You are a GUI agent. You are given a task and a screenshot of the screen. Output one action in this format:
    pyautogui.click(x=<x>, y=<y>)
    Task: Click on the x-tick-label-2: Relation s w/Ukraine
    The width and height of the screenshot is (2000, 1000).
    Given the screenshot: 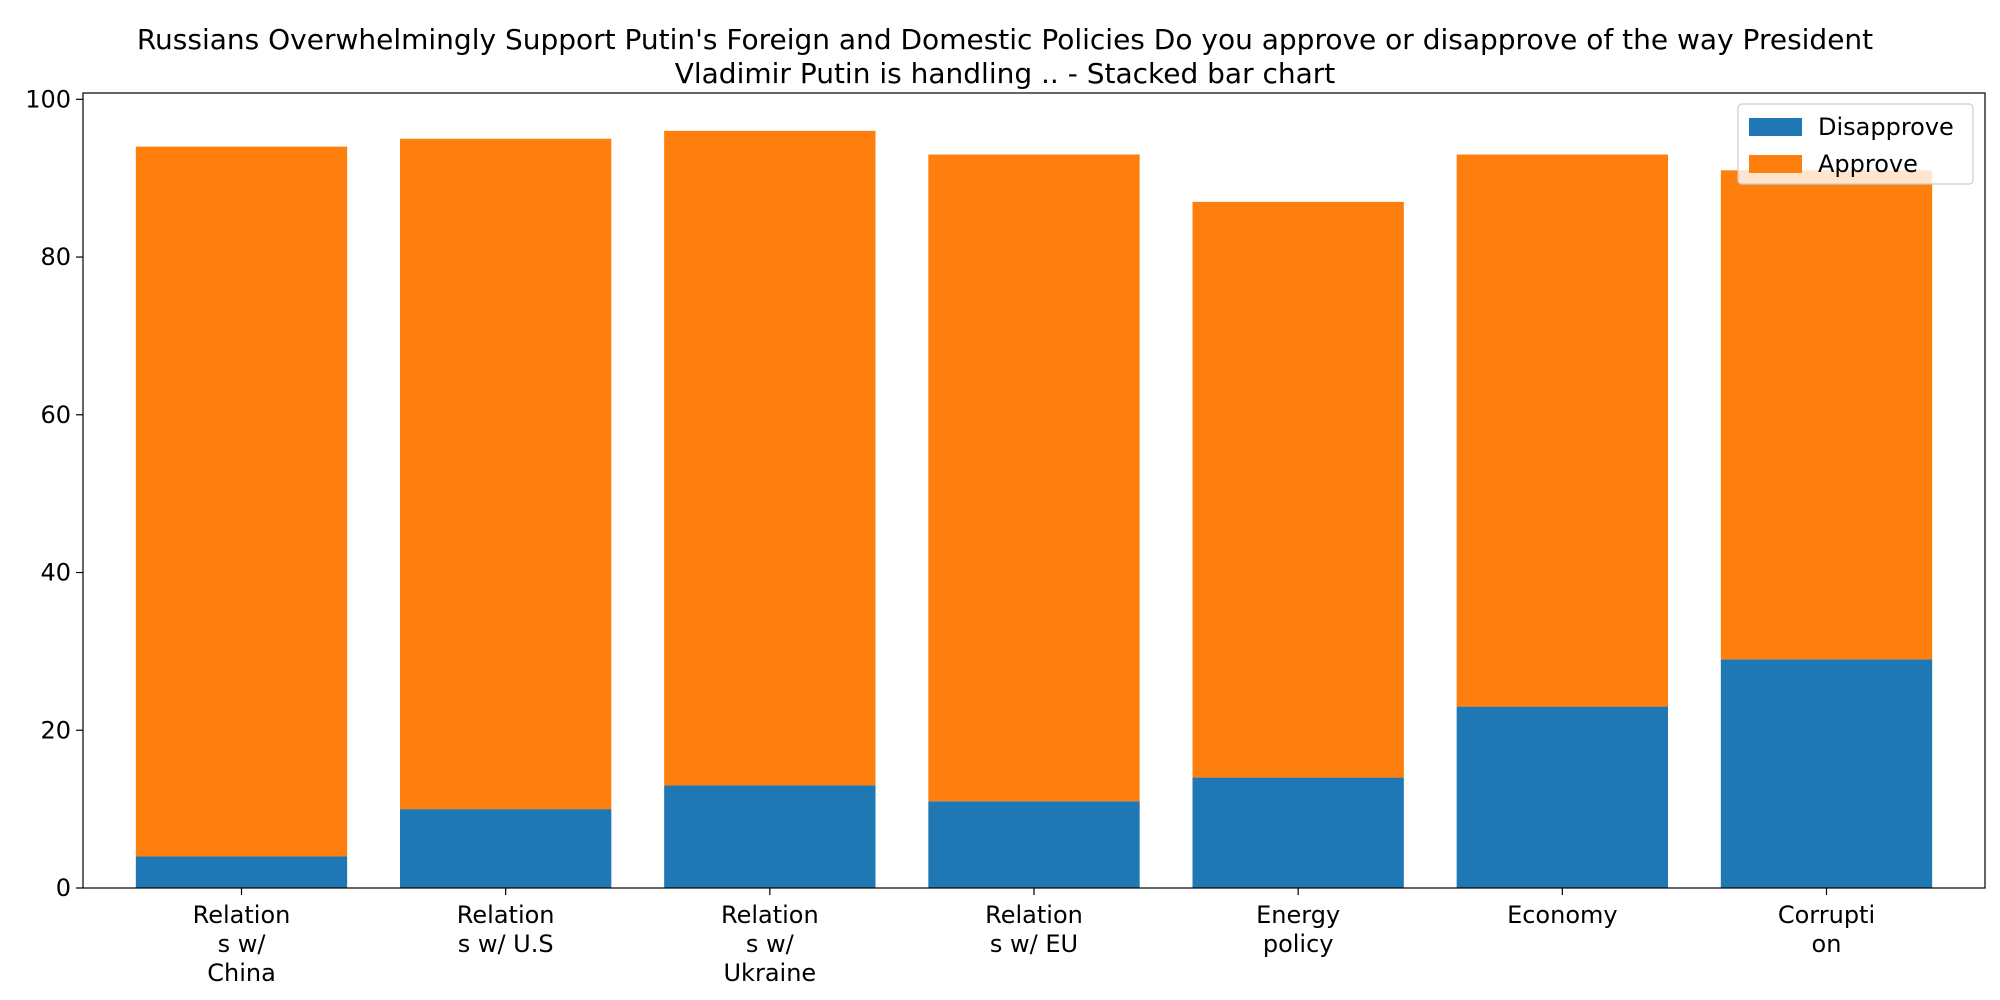 What is the action you would take?
    pyautogui.click(x=770, y=944)
    